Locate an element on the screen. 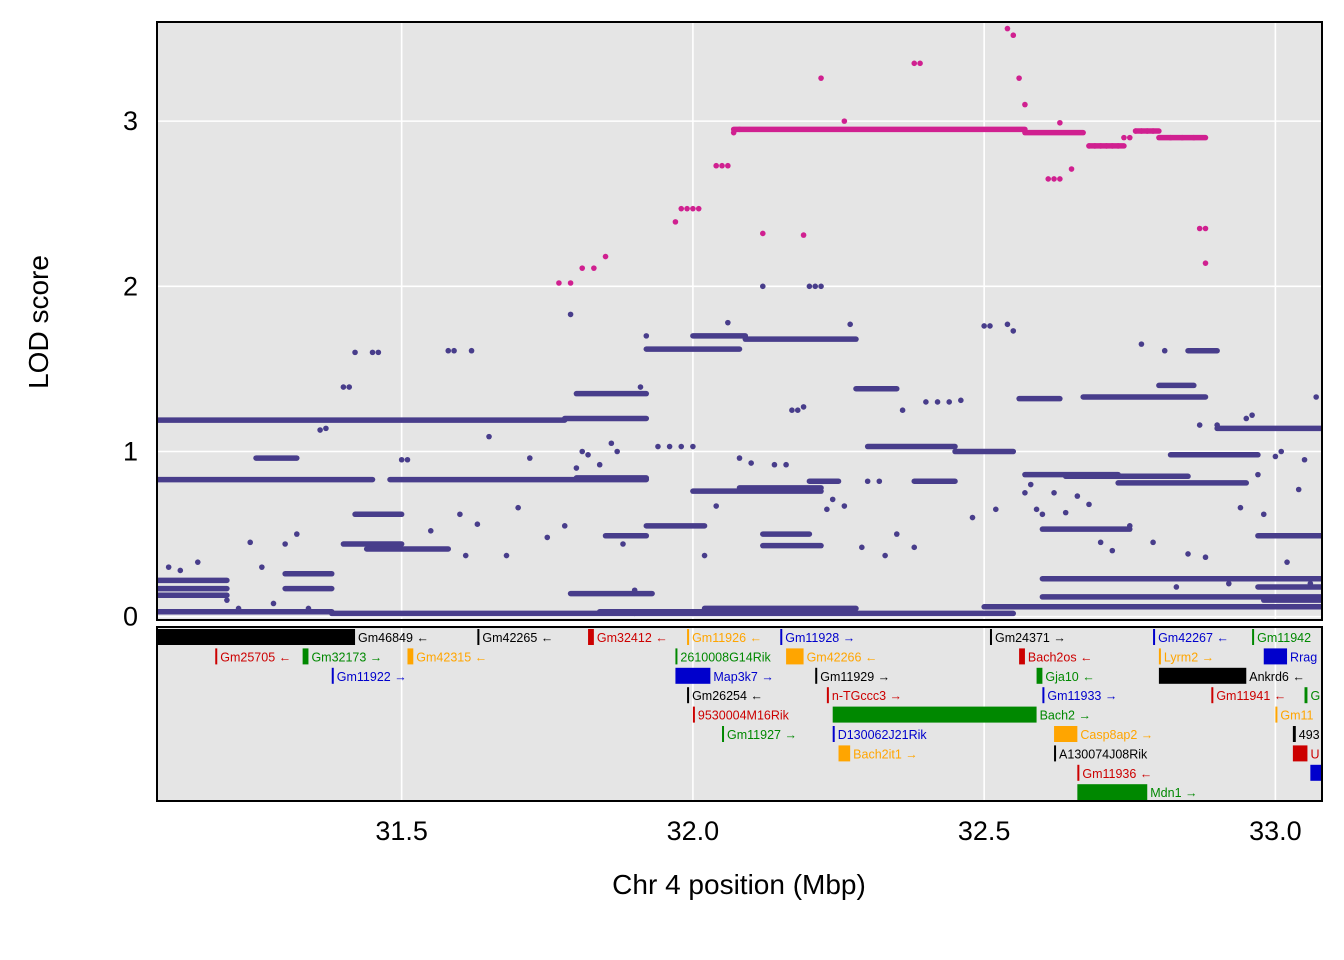 This screenshot has height=960, width=1344. x-tick-label: 33.0 is located at coordinates (1275, 831).